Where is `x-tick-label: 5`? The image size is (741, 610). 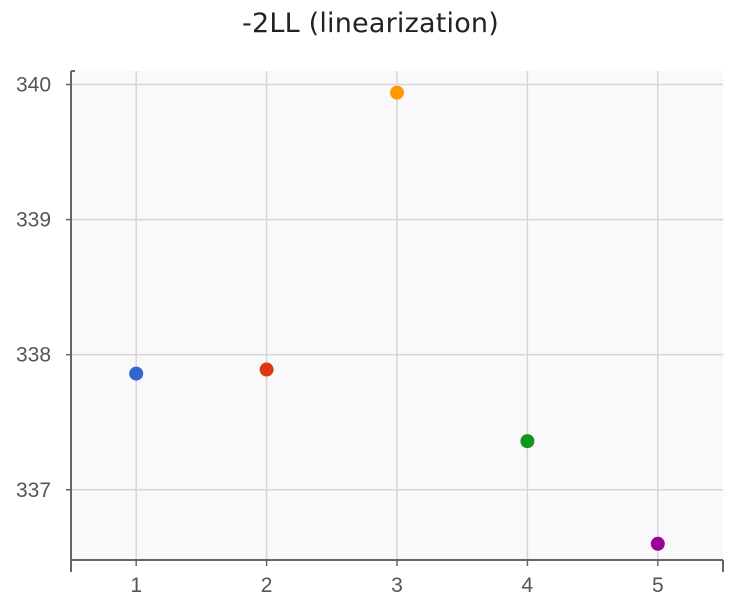 x-tick-label: 5 is located at coordinates (658, 585).